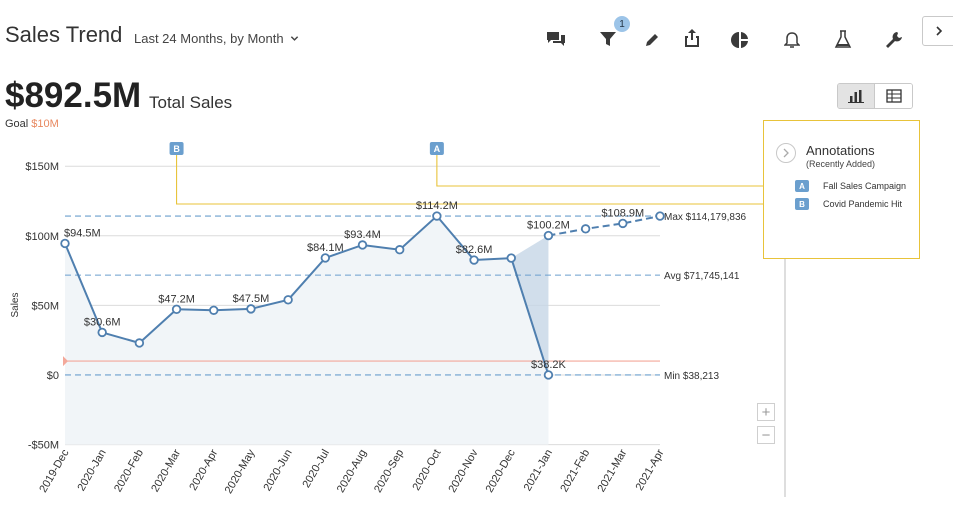  What do you see at coordinates (501, 471) in the screenshot?
I see `x-tick-label: 2020-Dec` at bounding box center [501, 471].